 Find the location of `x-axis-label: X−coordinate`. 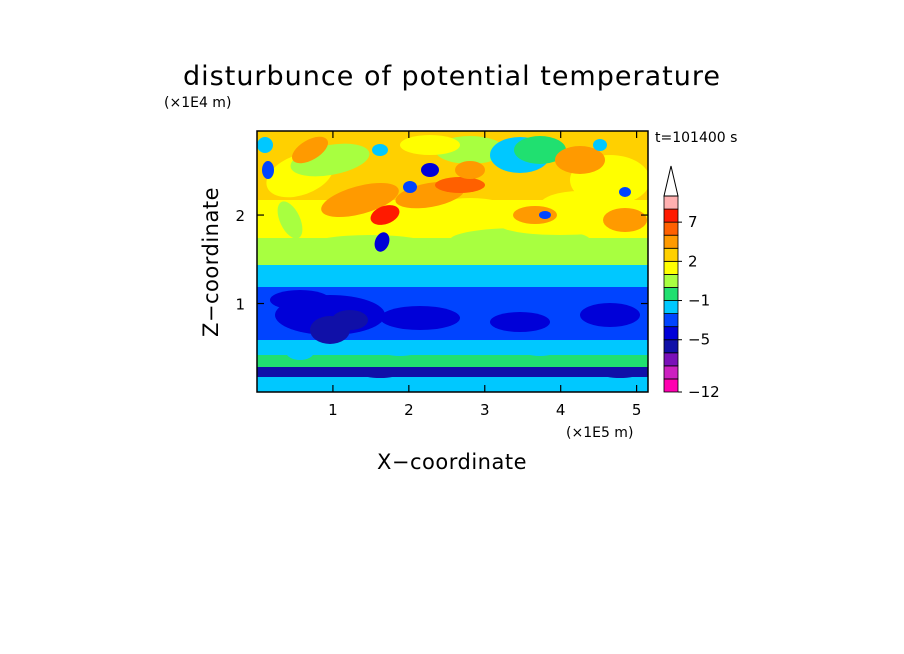

x-axis-label: X−coordinate is located at coordinates (452, 462).